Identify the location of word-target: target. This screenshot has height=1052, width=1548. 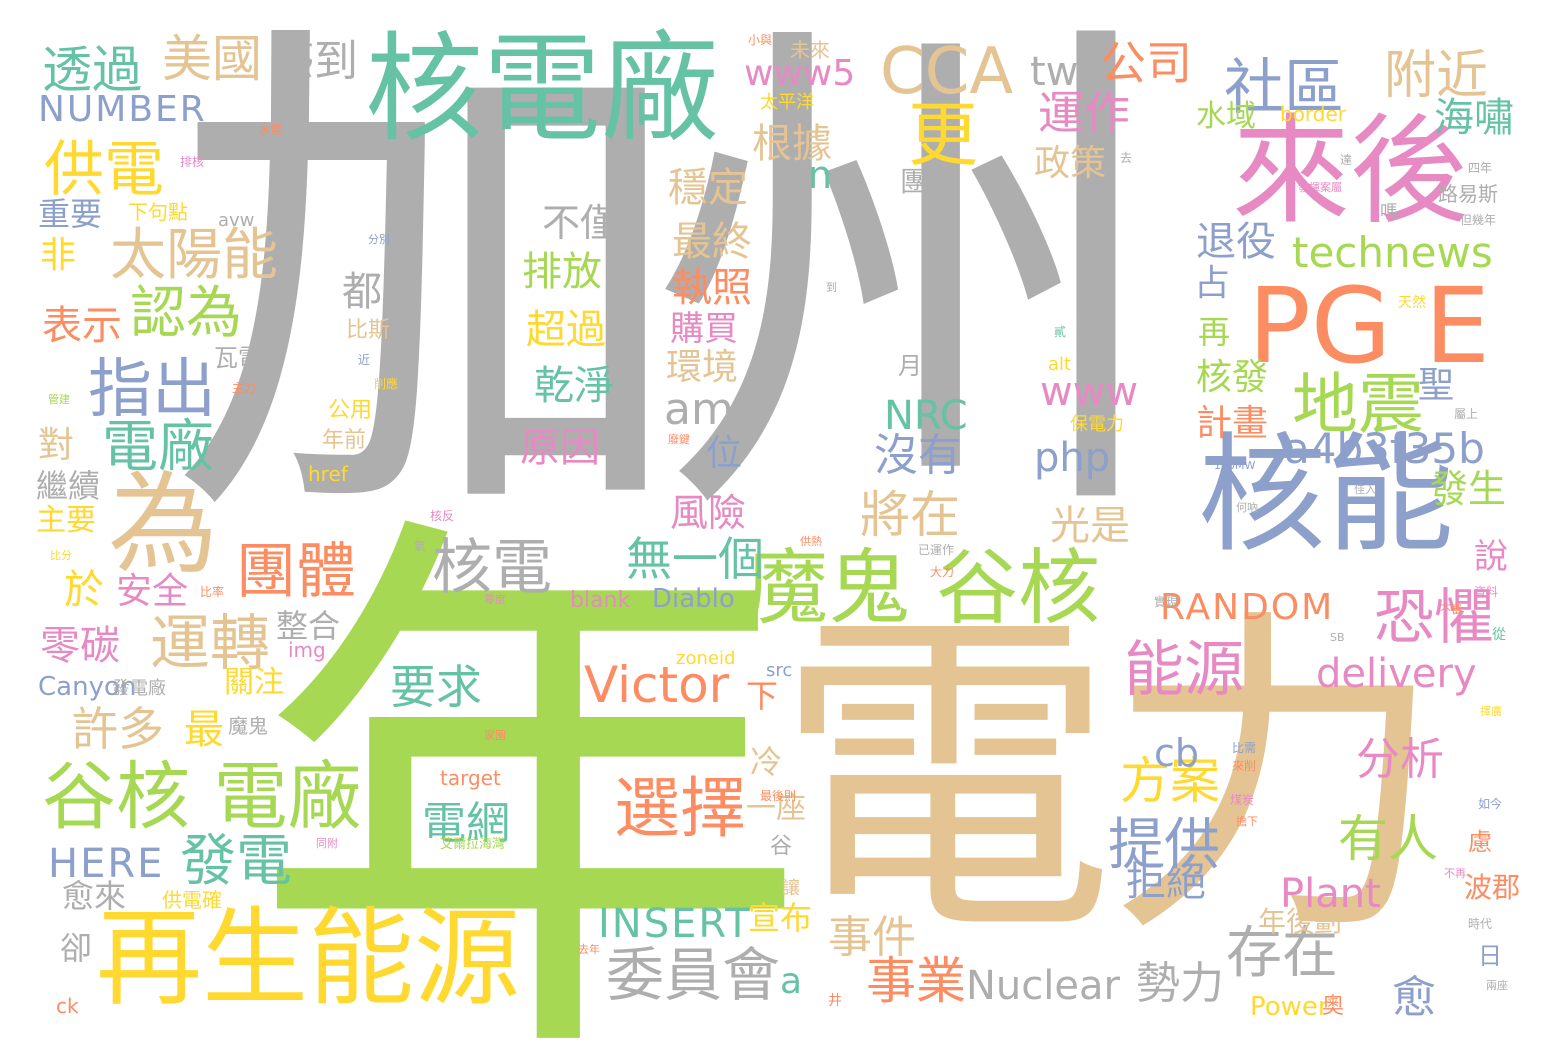
(470, 778).